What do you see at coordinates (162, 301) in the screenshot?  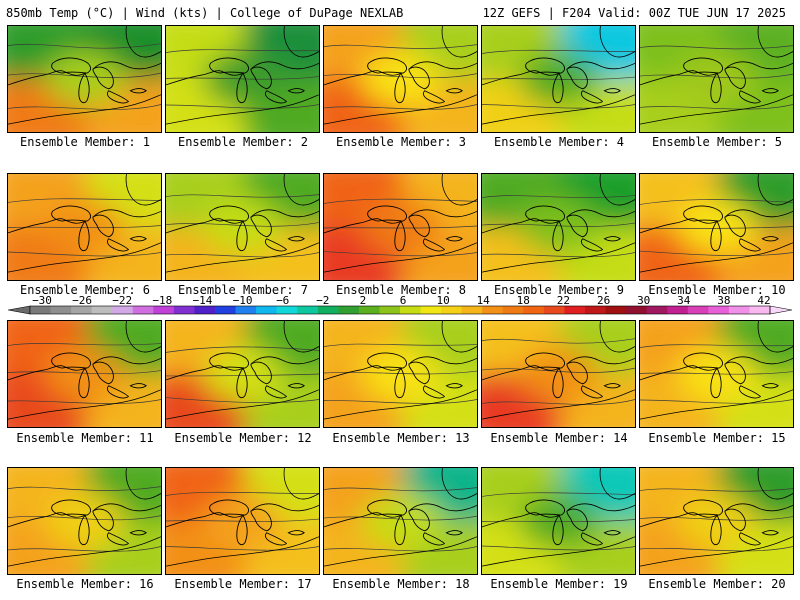 I see `colorbar-tick-label: −18` at bounding box center [162, 301].